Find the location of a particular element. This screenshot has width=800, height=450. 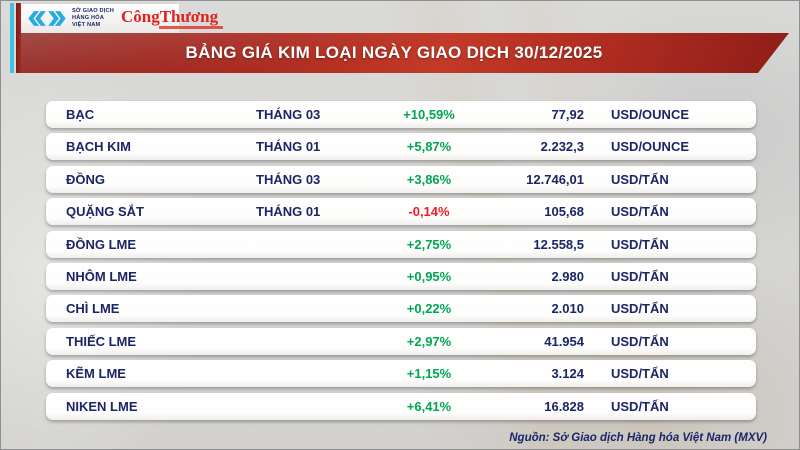

exchange-name: SỞ GIAO DỊCH HÀNG HÓA VIỆT NAM is located at coordinates (93, 18).